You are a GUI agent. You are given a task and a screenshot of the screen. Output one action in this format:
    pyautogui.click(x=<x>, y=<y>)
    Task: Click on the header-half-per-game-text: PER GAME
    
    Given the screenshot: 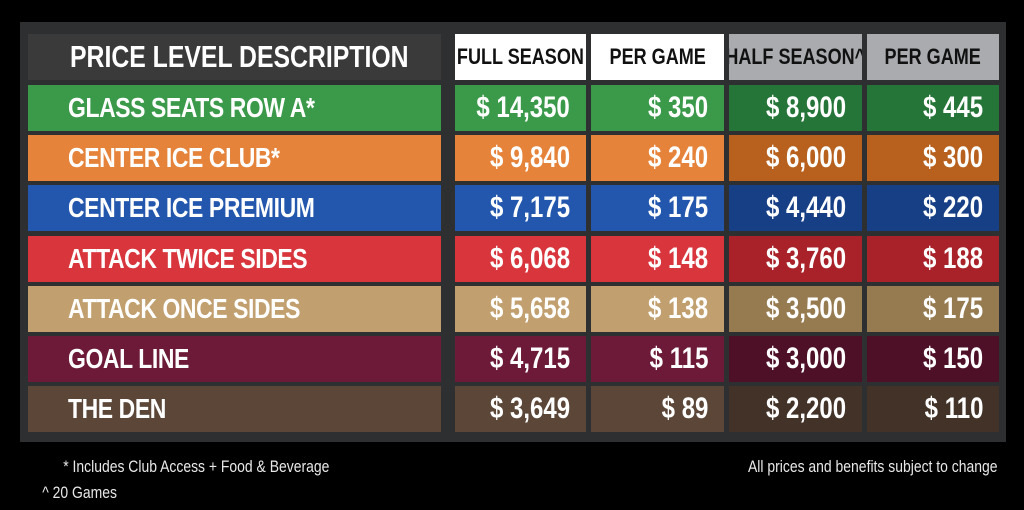 What is the action you would take?
    pyautogui.click(x=933, y=56)
    